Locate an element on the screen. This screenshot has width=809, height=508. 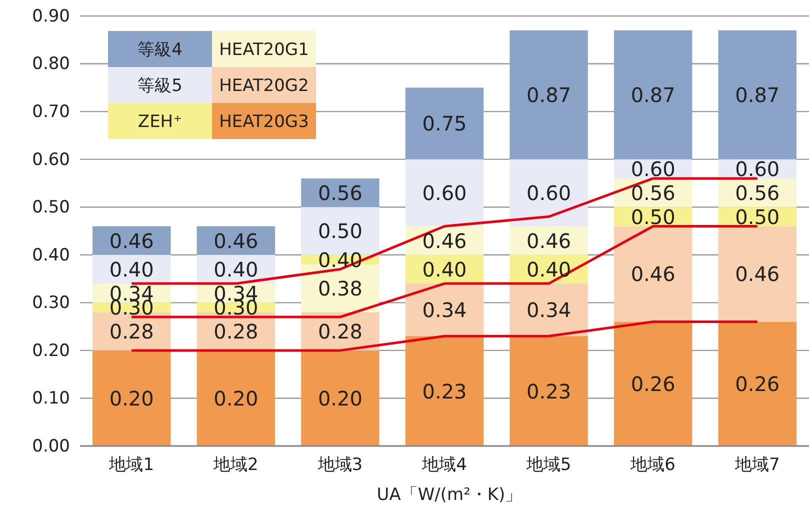
x-tick-label: 地域5 is located at coordinates (548, 465).